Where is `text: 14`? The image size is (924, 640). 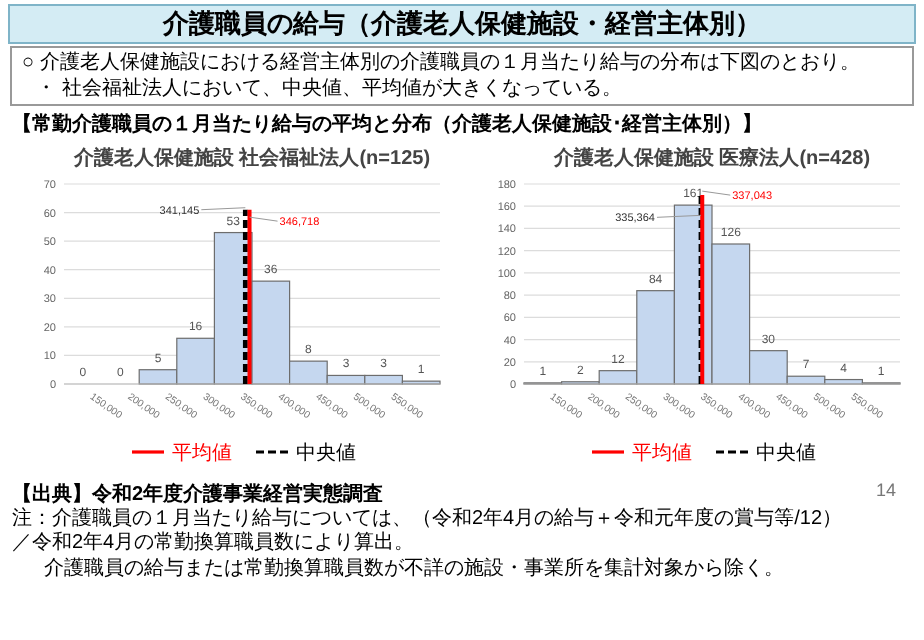 text: 14 is located at coordinates (885, 490).